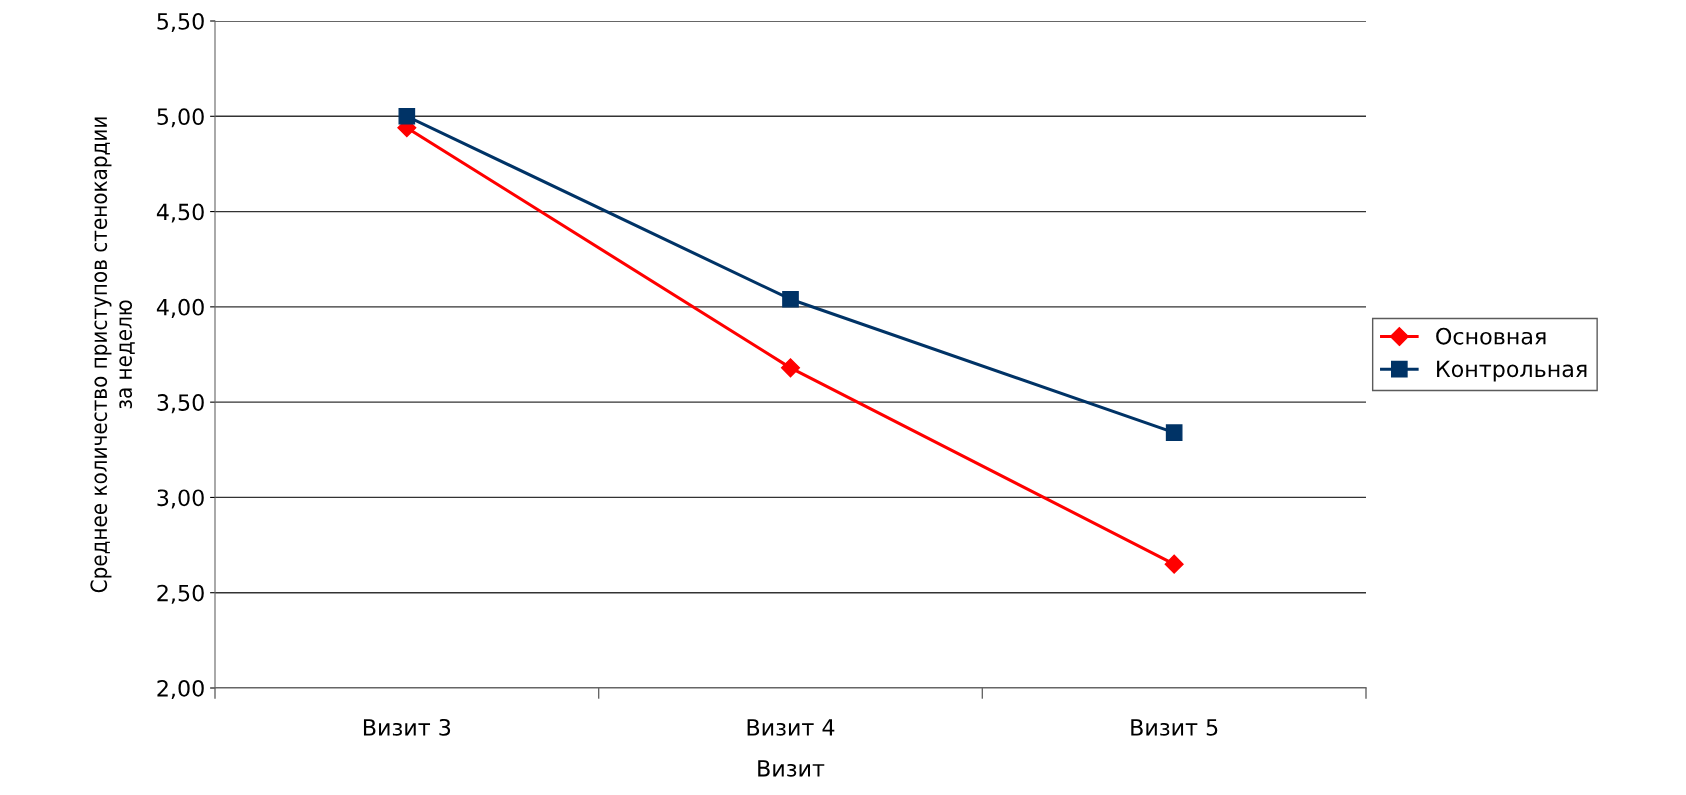 The image size is (1686, 795). Describe the element at coordinates (791, 768) in the screenshot. I see `x-axis-title: Визит` at that location.